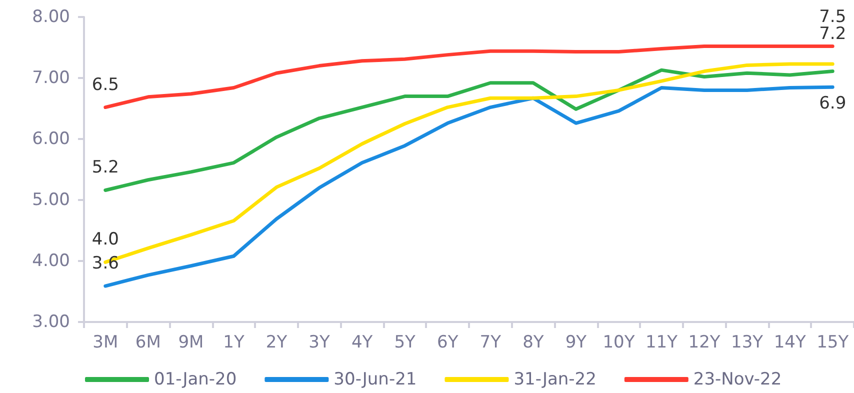  What do you see at coordinates (405, 342) in the screenshot?
I see `x-tick-label: 5Y` at bounding box center [405, 342].